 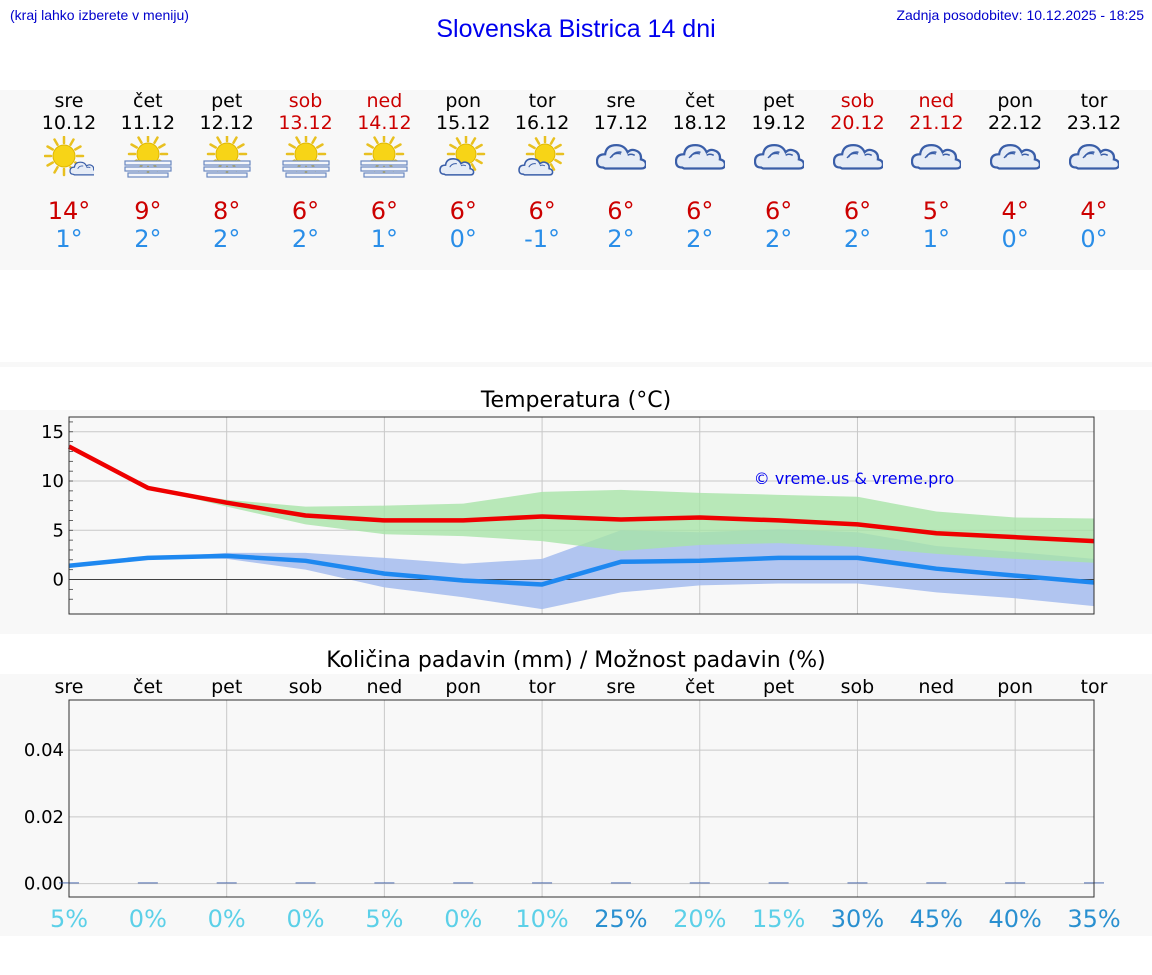 I want to click on day-date: 23.12, so click(x=1094, y=123).